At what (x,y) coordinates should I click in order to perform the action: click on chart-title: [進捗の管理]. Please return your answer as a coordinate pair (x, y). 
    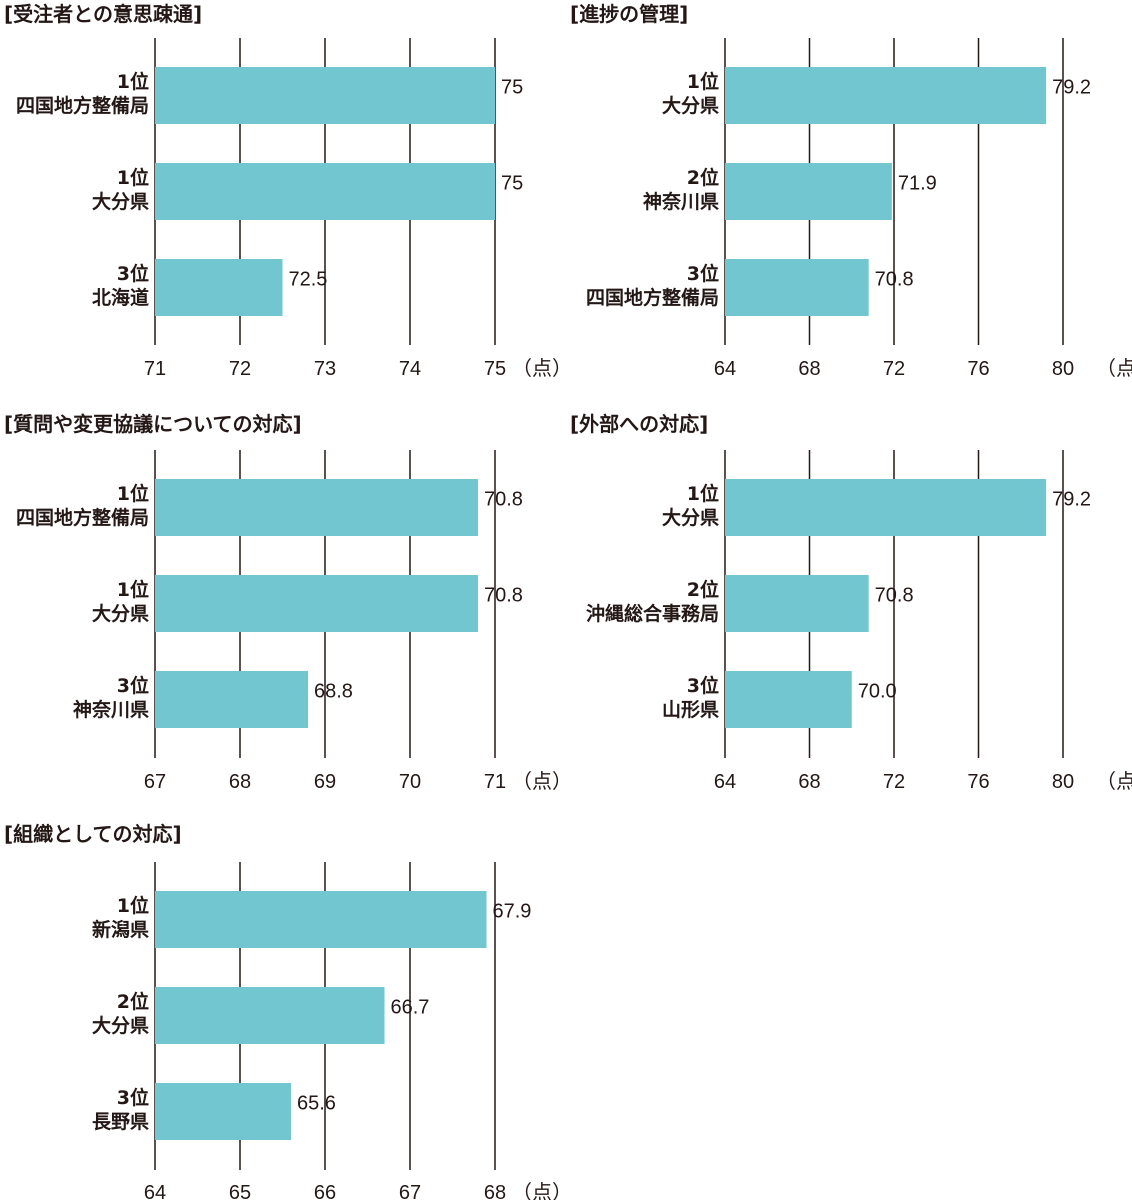
    Looking at the image, I should click on (629, 14).